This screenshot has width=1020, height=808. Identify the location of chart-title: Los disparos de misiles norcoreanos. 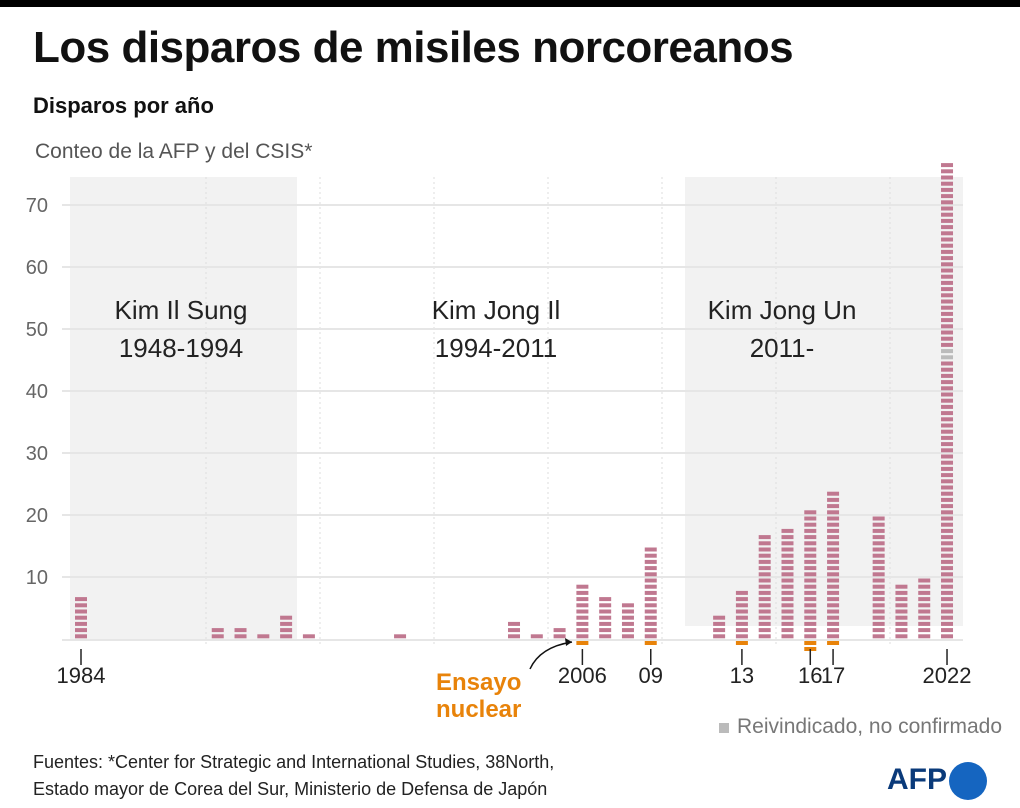
(413, 47).